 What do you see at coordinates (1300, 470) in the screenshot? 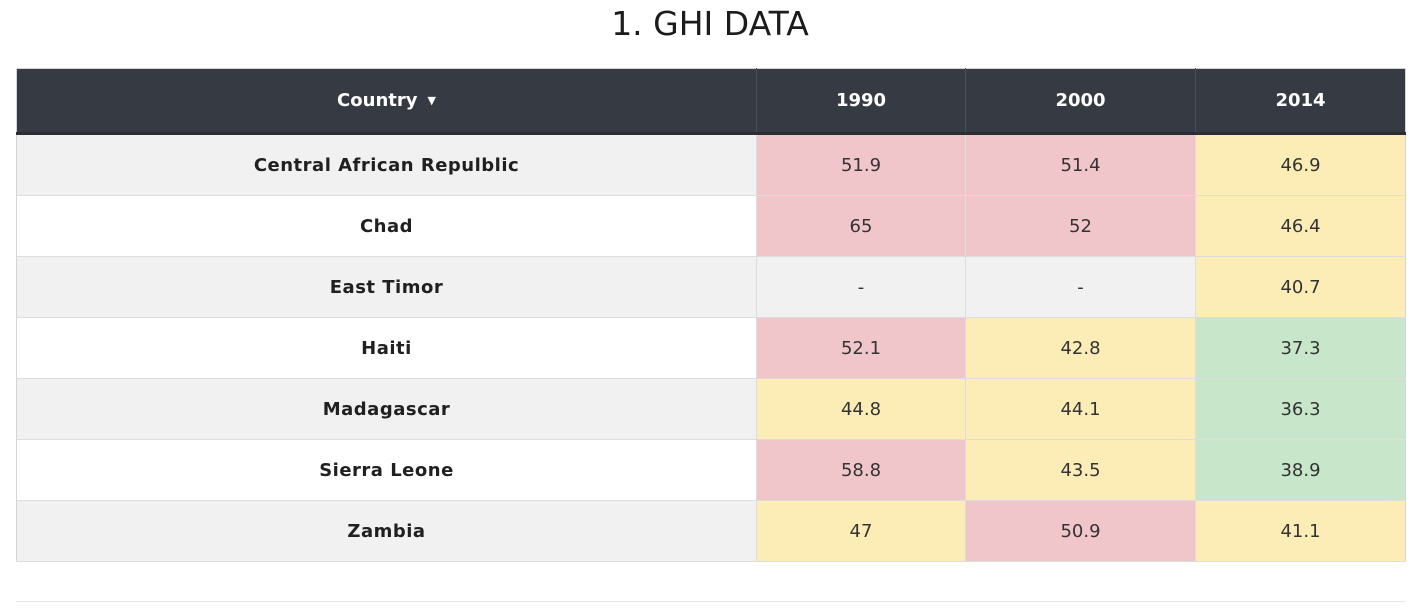
I see `value-cell-2014: 38.9` at bounding box center [1300, 470].